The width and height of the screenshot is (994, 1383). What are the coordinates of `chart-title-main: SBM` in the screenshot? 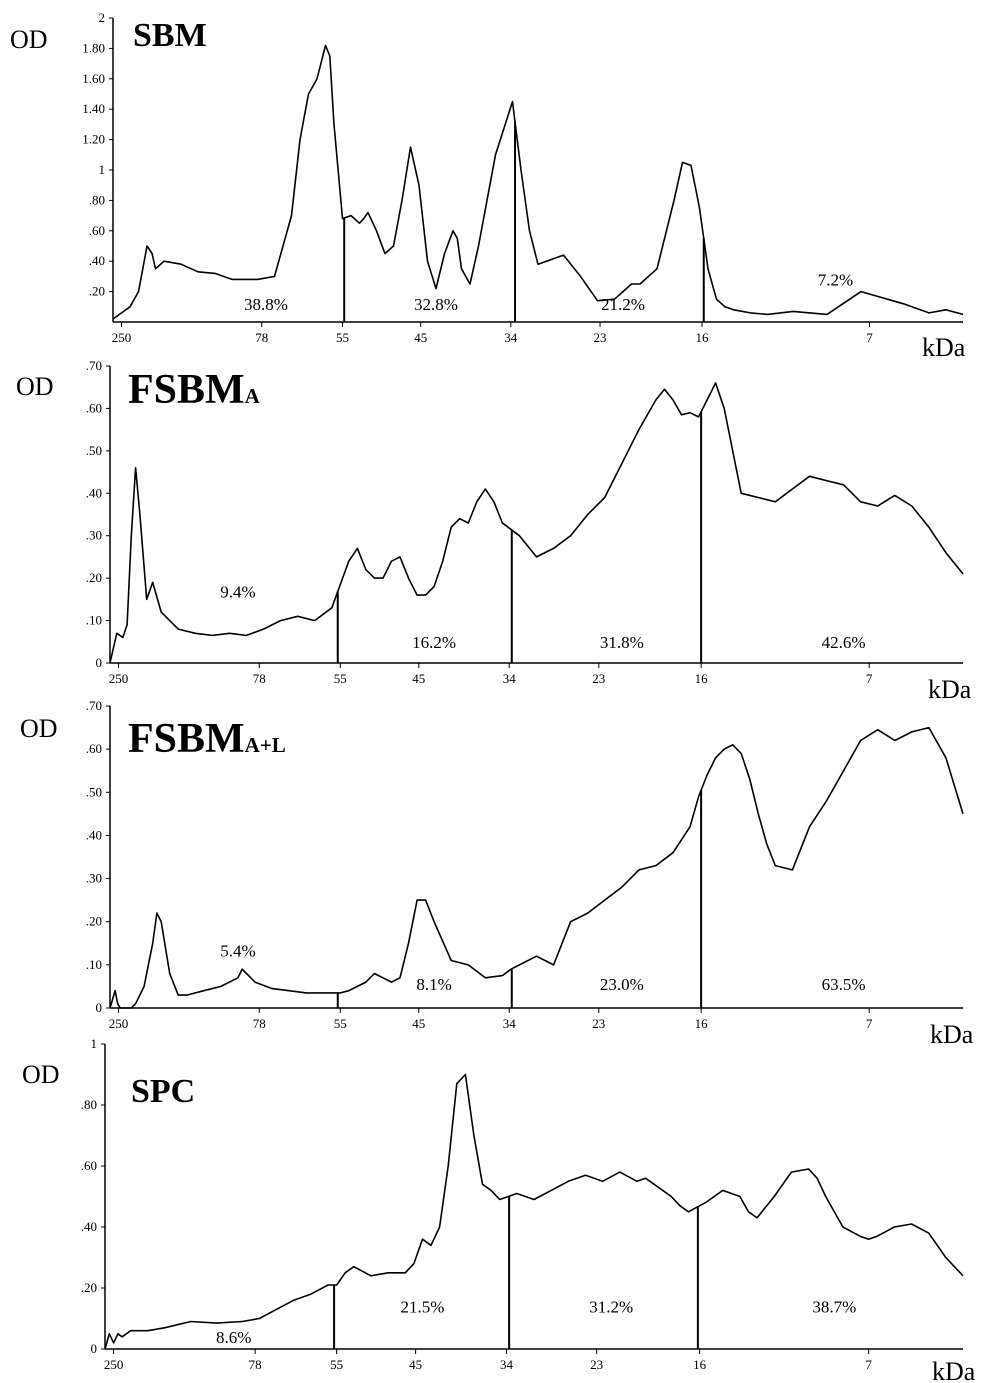 It's located at (170, 35).